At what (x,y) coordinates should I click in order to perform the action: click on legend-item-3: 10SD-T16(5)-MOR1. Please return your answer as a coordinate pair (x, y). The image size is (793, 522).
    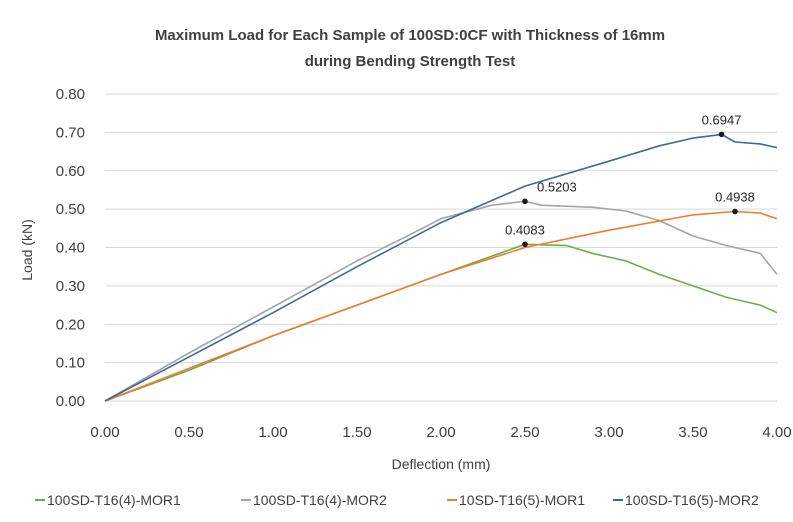
    Looking at the image, I should click on (516, 500).